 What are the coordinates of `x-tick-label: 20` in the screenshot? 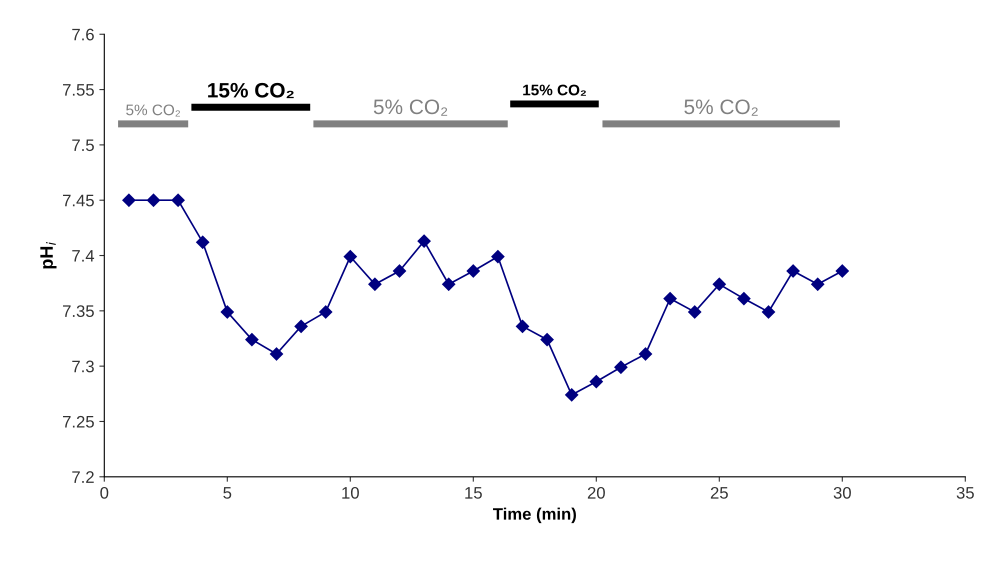 It's located at (596, 492).